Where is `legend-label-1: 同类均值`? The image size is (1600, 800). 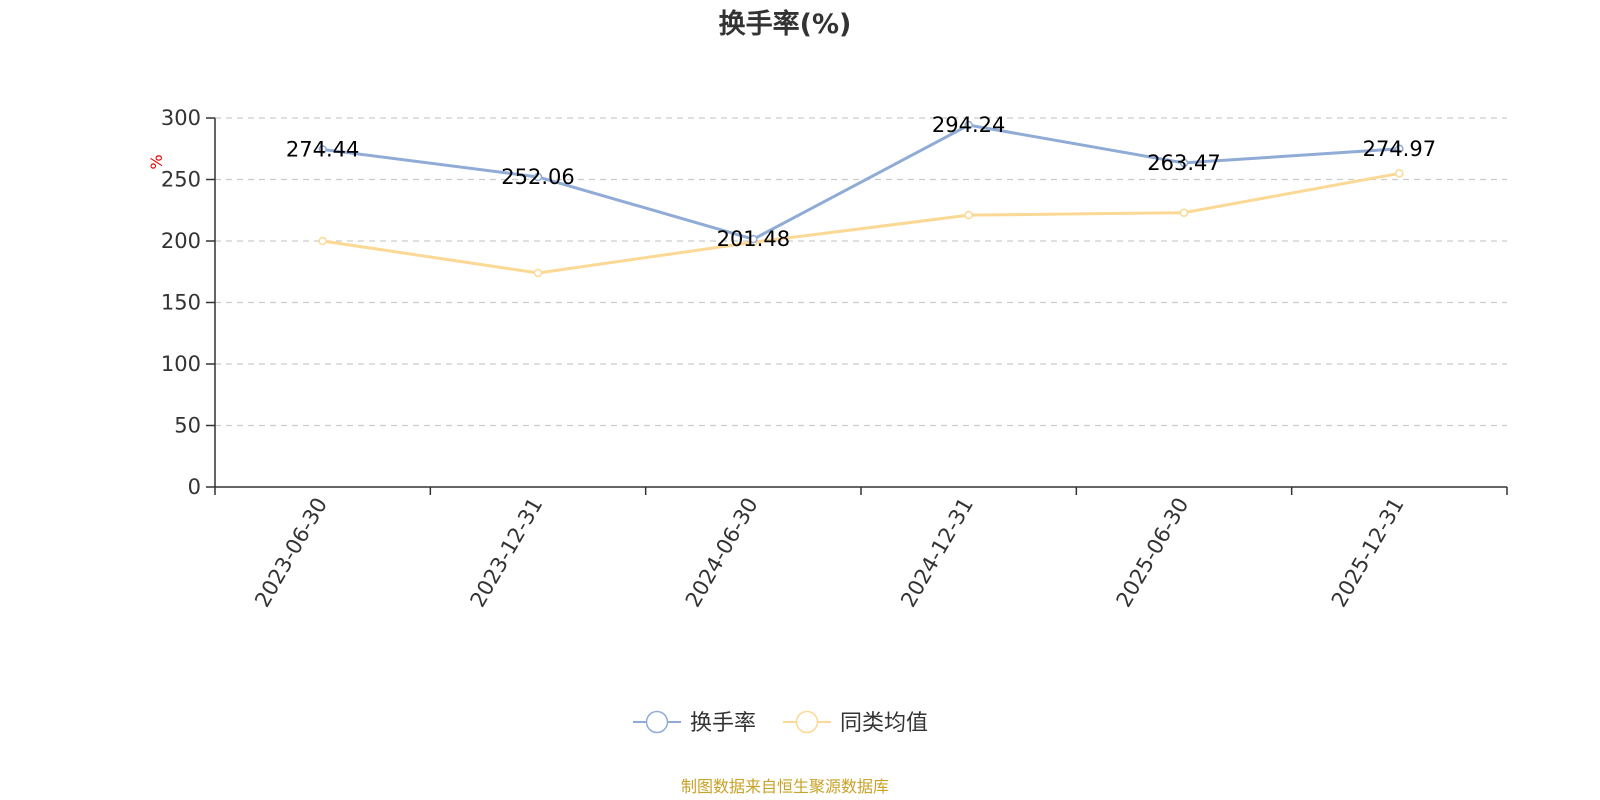
legend-label-1: 同类均值 is located at coordinates (884, 723).